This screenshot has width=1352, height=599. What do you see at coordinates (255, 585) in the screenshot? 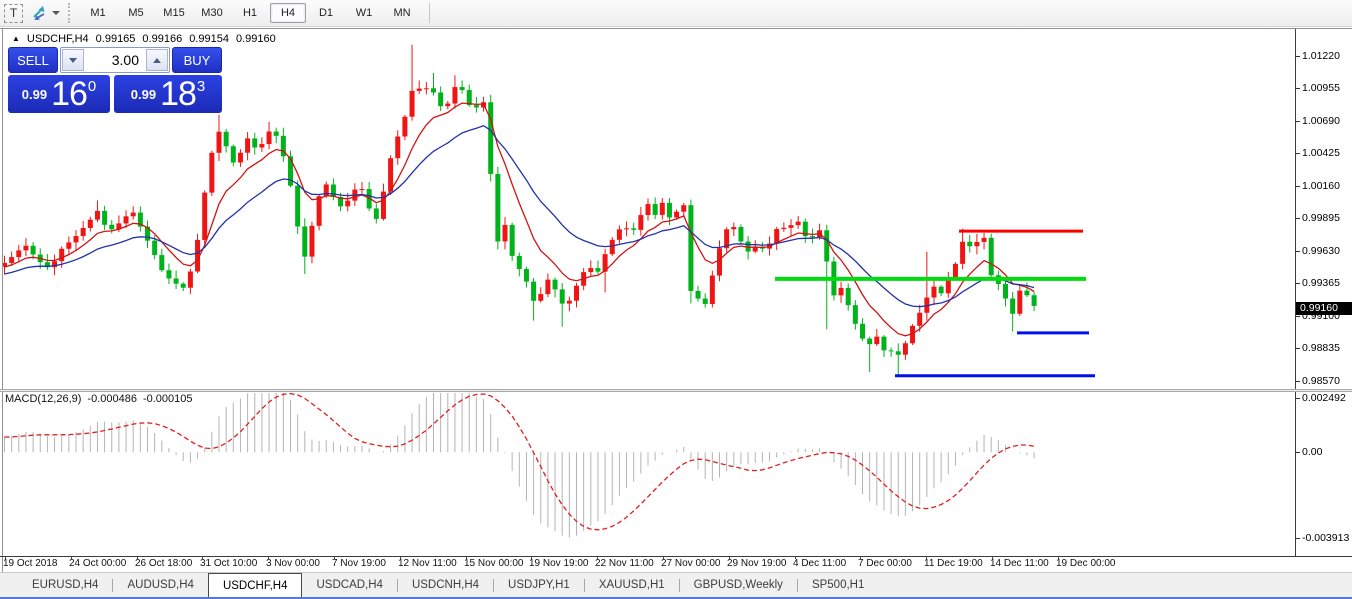
I see `tab-usdchf-h4: USDCHF,H4` at bounding box center [255, 585].